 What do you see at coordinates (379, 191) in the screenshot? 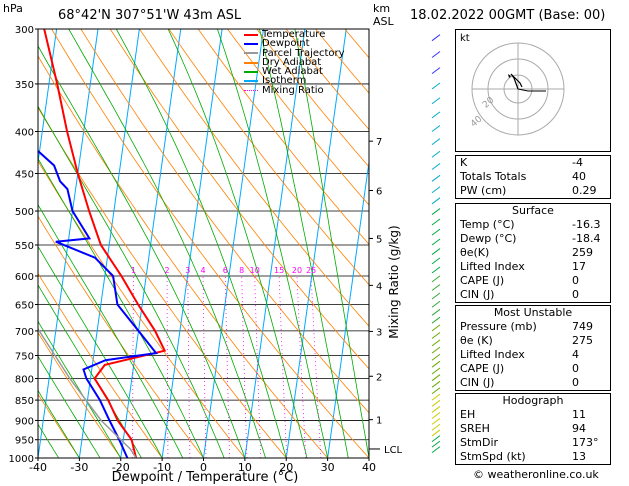
I see `km-tick-label: 6` at bounding box center [379, 191].